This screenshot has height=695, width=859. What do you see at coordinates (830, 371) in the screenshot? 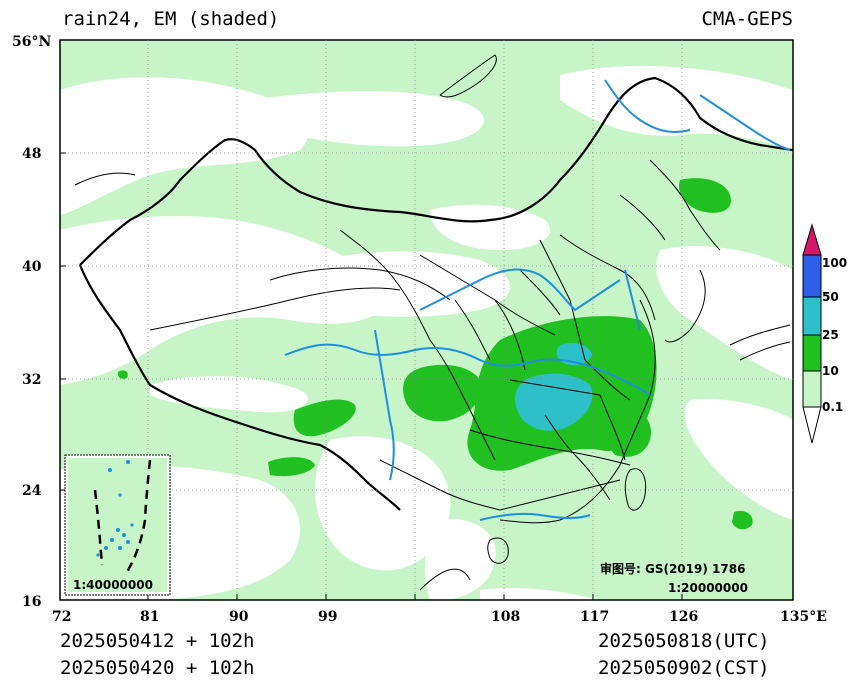
I see `colorbar-label: 10` at bounding box center [830, 371].